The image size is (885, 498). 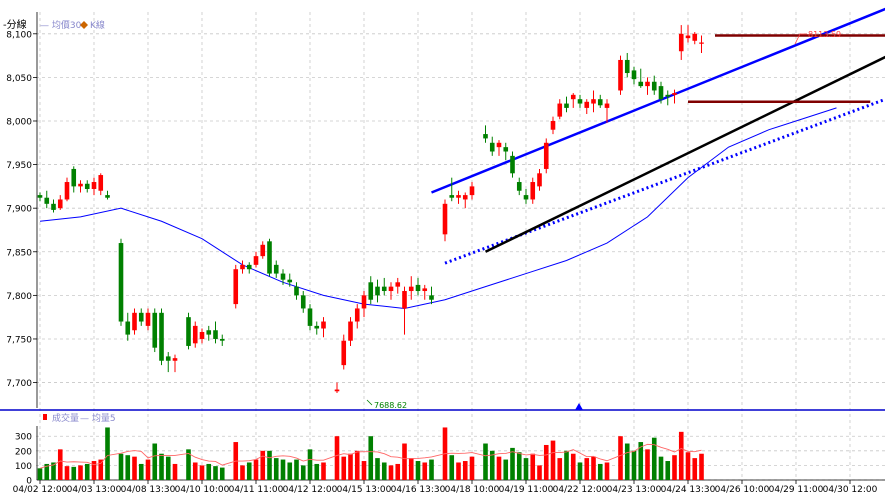 I want to click on ma-legend-label: — 均價30, so click(x=61, y=25).